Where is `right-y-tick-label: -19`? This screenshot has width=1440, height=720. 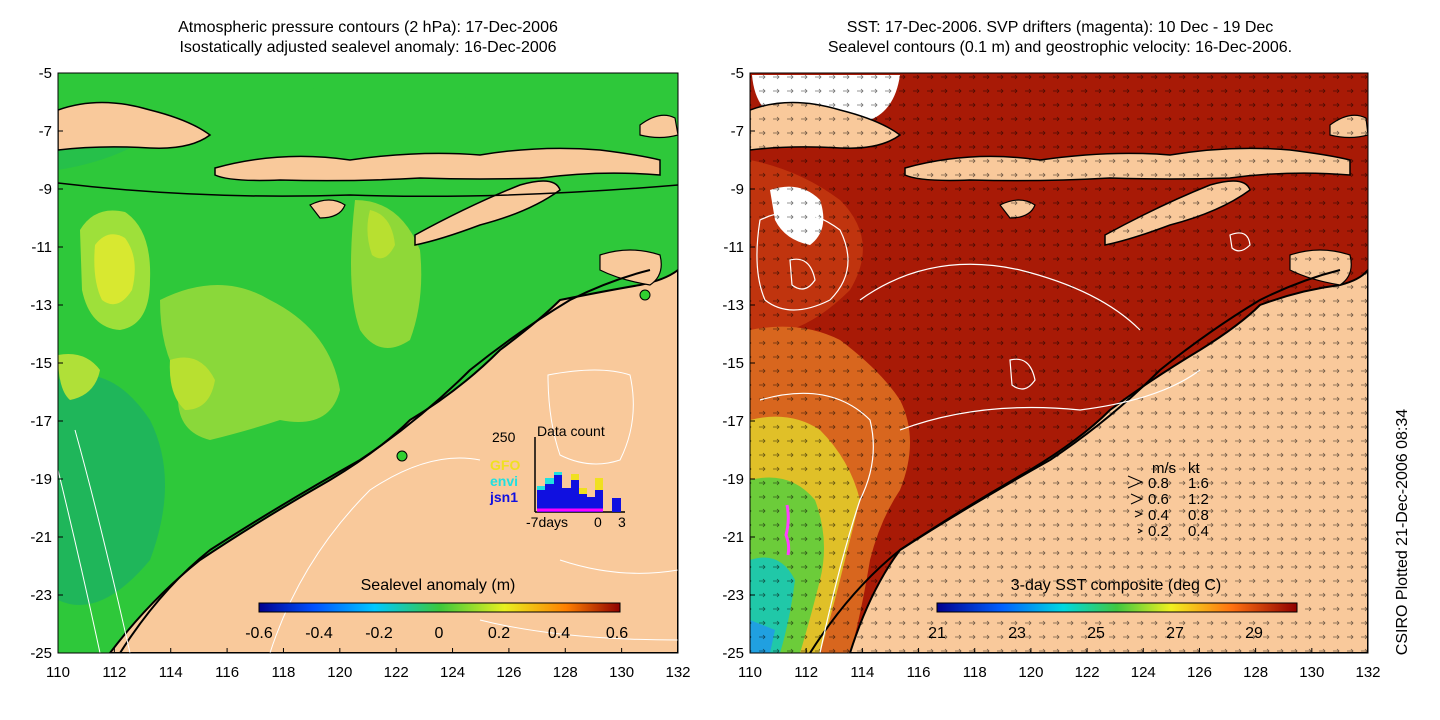
right-y-tick-label: -19 is located at coordinates (733, 479).